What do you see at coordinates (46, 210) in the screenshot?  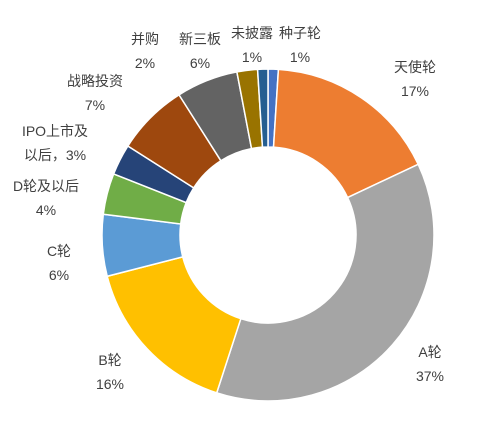 I see `slice-label-5-line-1: 4%` at bounding box center [46, 210].